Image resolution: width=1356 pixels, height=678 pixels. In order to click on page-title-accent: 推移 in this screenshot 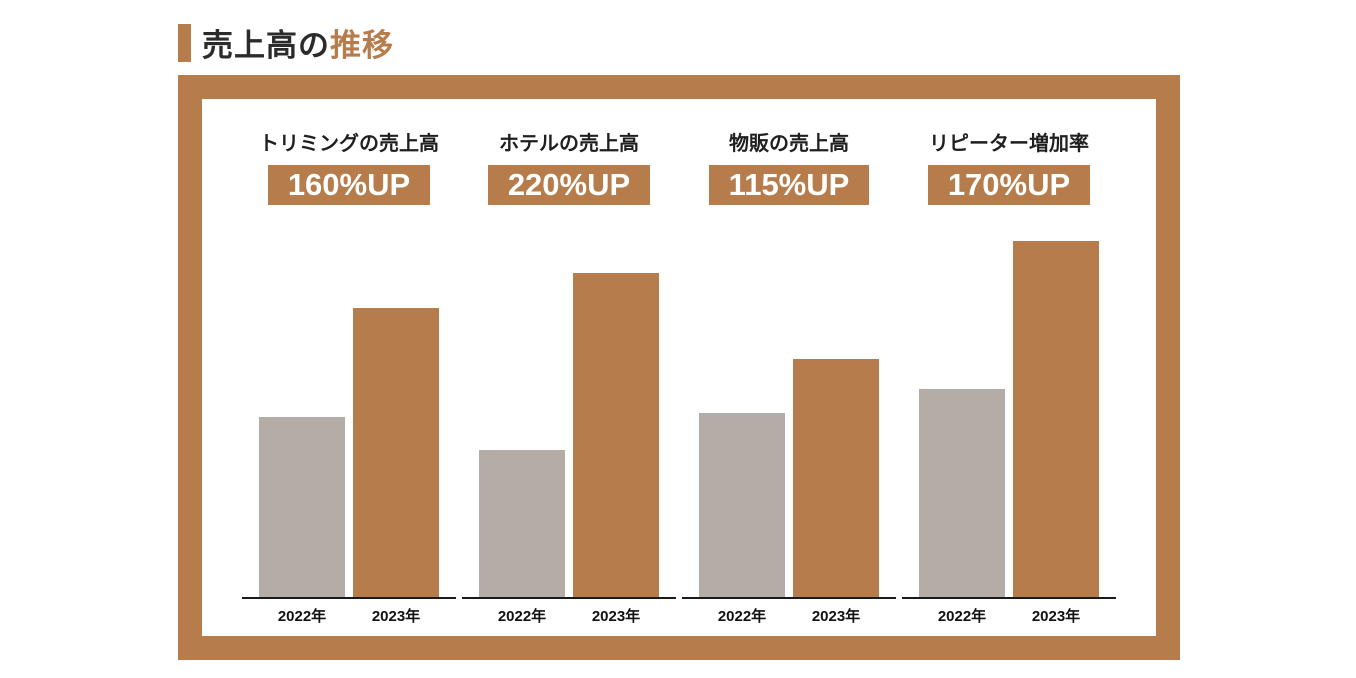, I will do `click(362, 45)`.